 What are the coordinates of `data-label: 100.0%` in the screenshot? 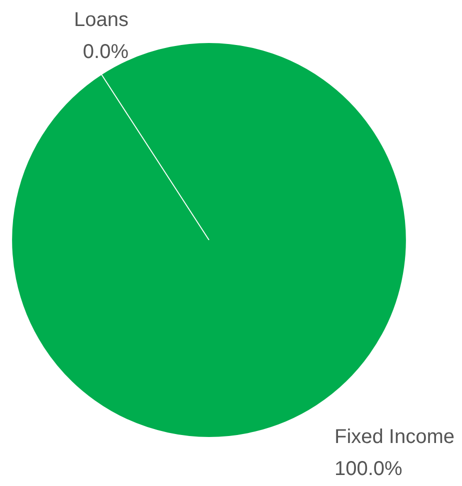 It's located at (368, 469).